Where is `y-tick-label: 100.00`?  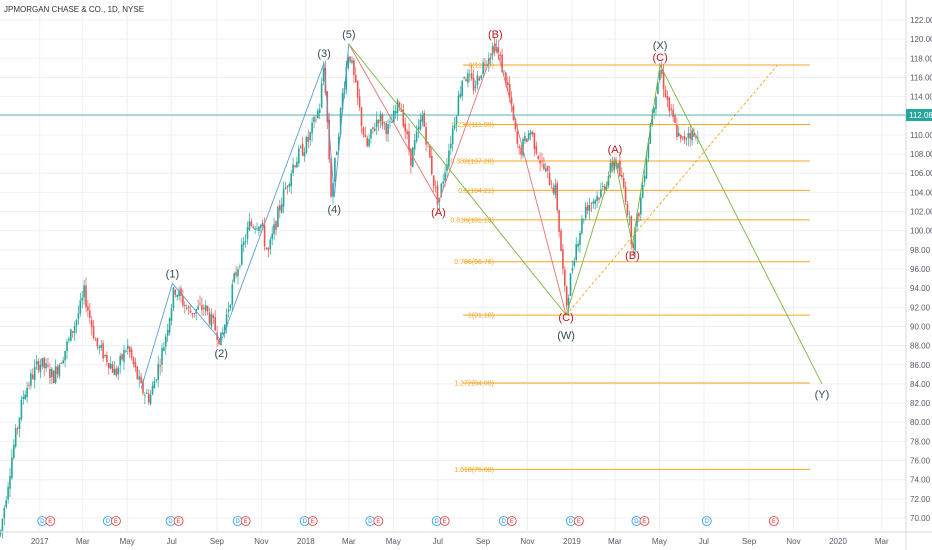
y-tick-label: 100.00 is located at coordinates (921, 231).